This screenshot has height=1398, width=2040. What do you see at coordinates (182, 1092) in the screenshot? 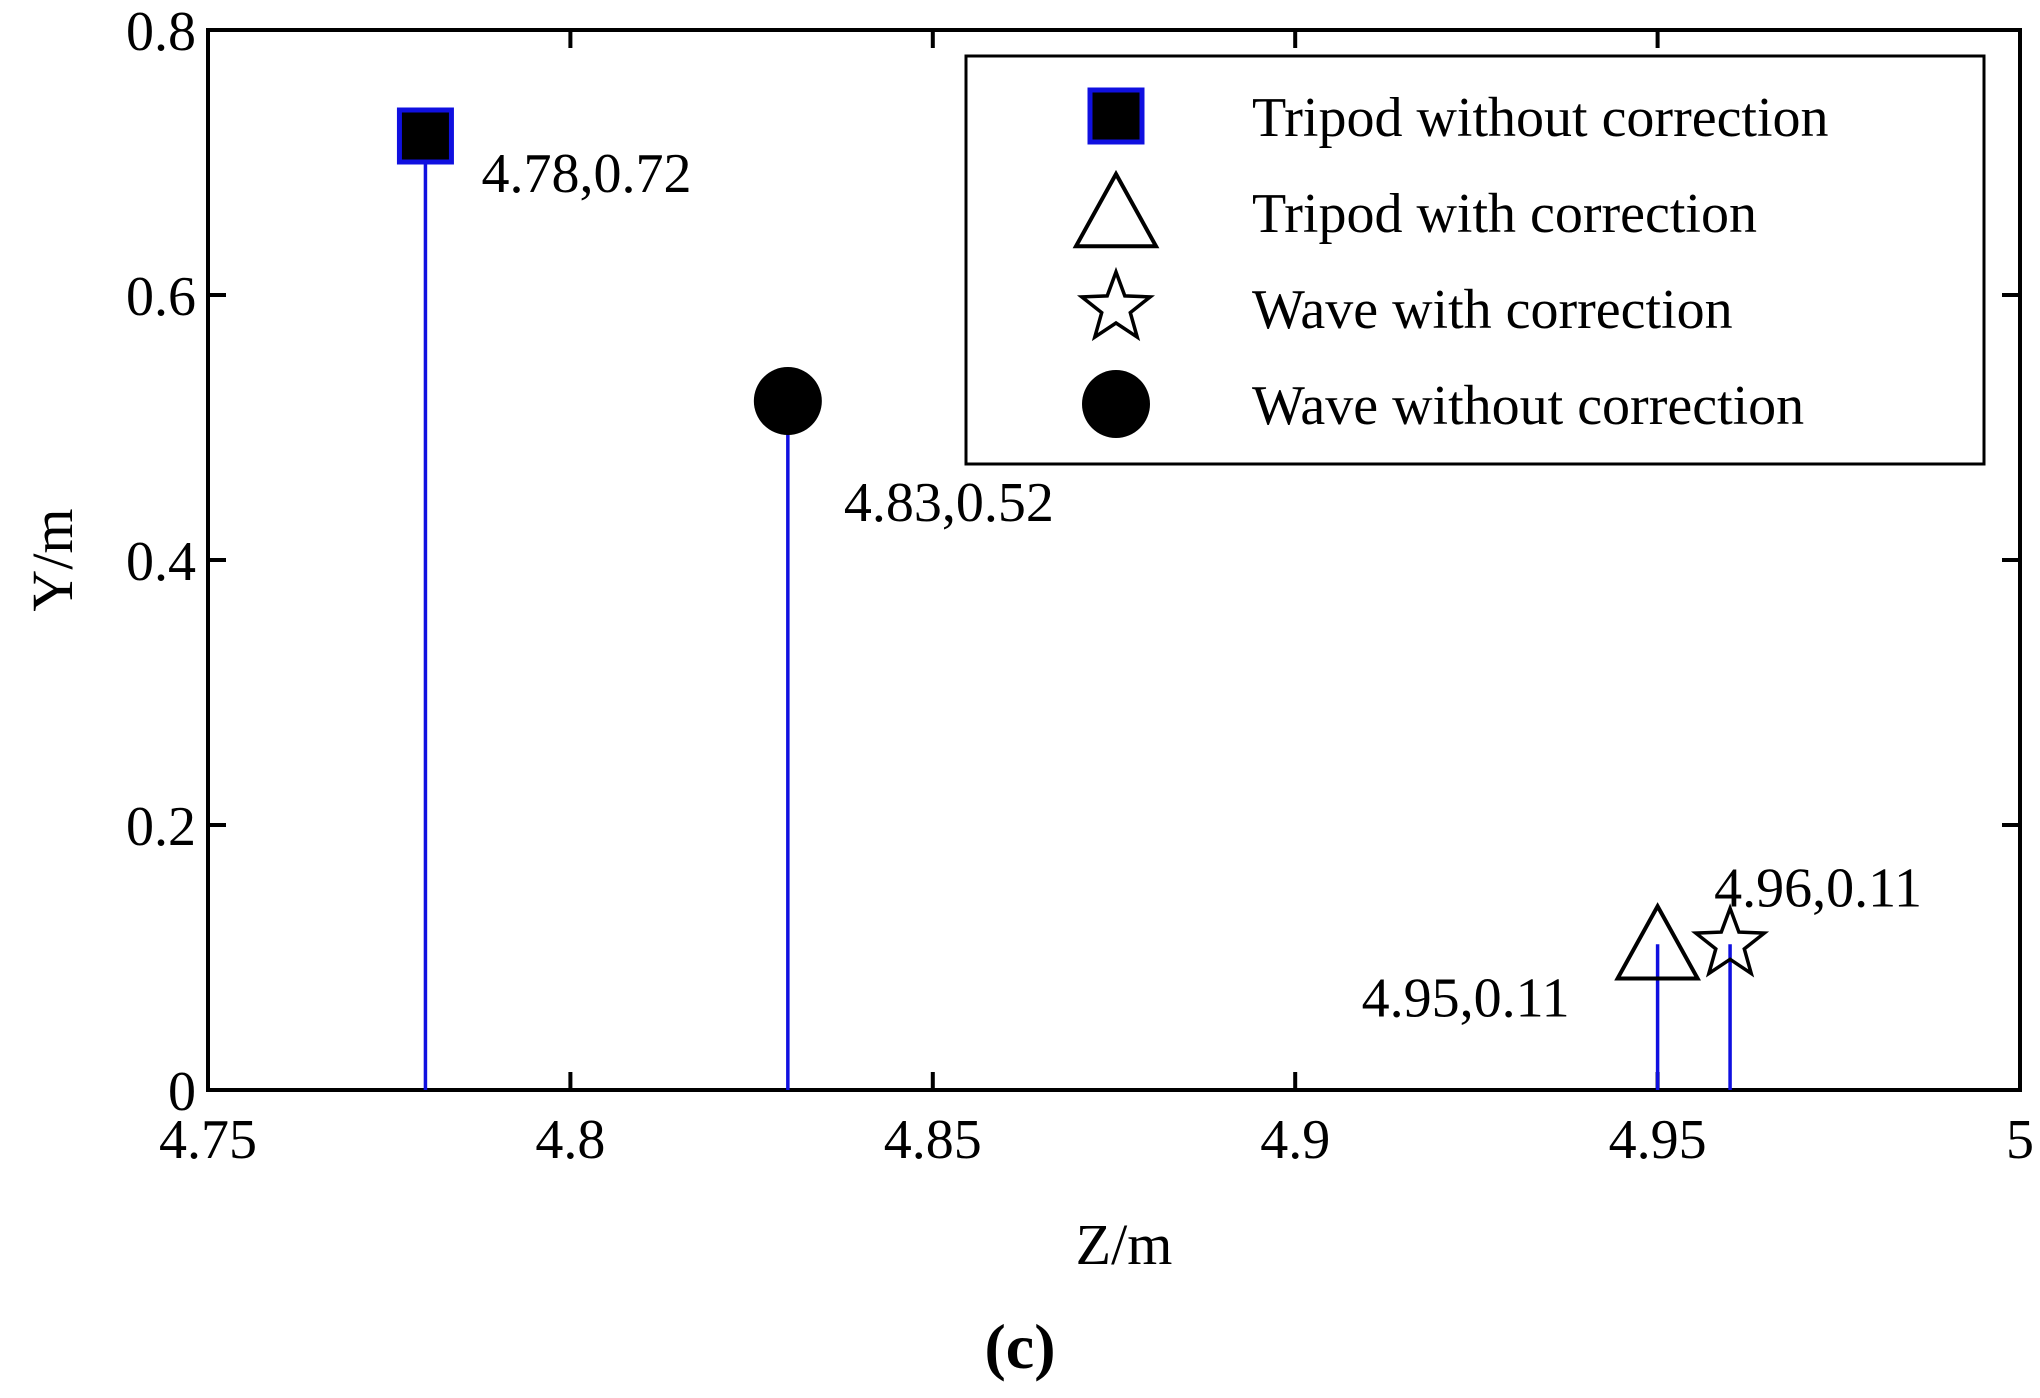
I see `y-tick-label: 0` at bounding box center [182, 1092].